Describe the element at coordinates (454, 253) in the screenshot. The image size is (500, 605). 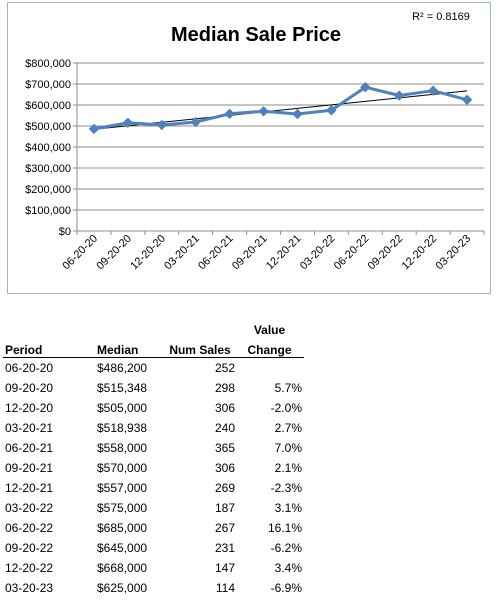
I see `x-tick-label: 03-20-23` at that location.